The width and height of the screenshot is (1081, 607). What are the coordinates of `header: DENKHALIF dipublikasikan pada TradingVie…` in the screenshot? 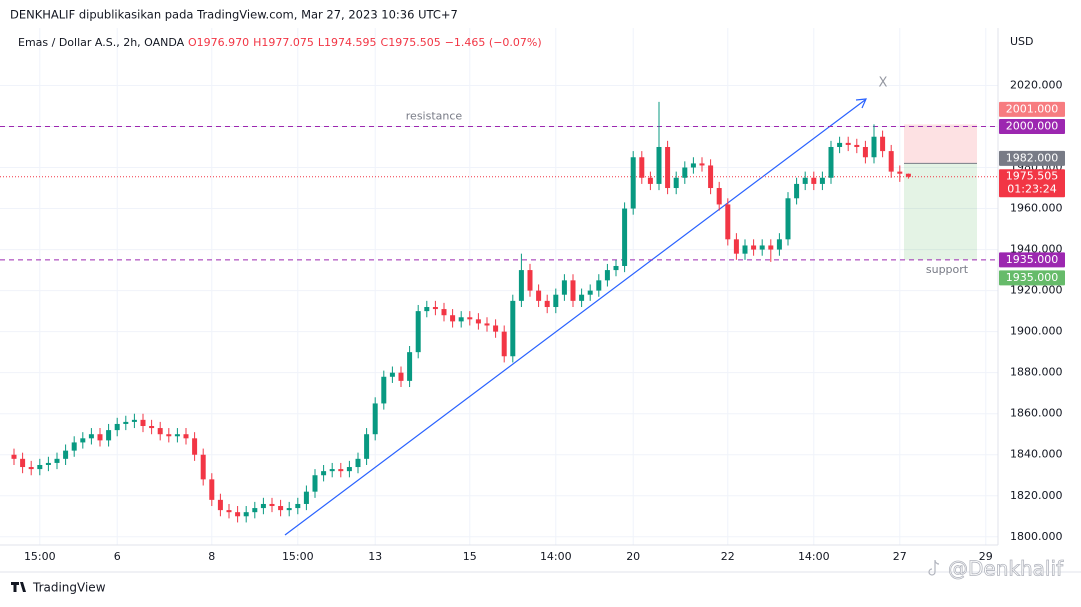 It's located at (234, 15).